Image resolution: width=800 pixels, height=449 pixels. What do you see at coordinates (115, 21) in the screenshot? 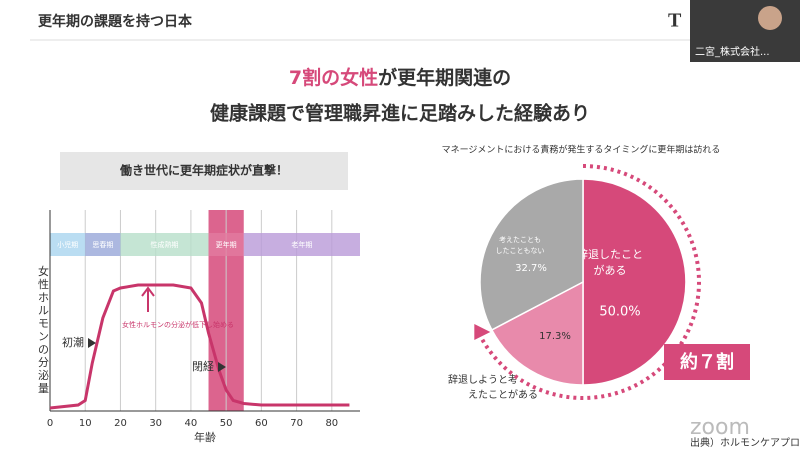
I see `header-title: 更年期の課題を持つ日本` at bounding box center [115, 21].